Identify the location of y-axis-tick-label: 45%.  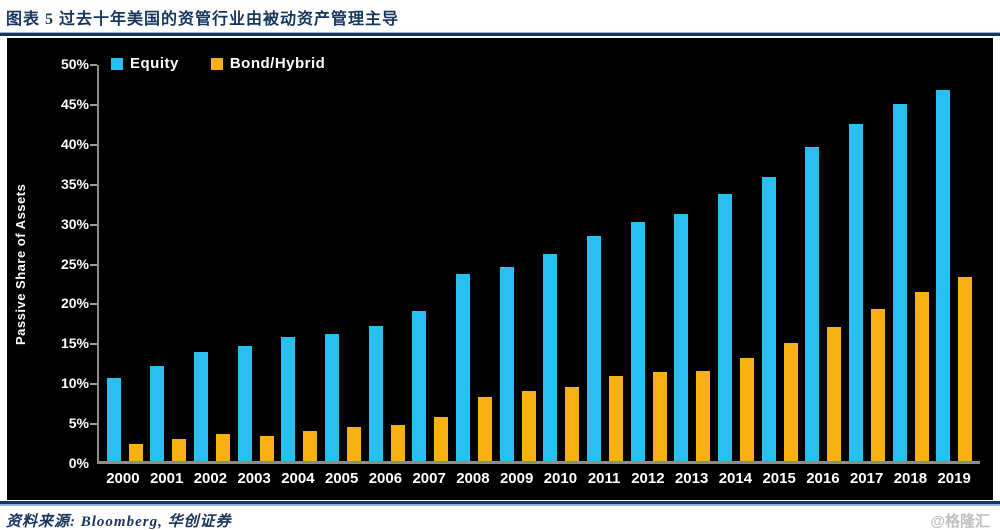
(74, 103).